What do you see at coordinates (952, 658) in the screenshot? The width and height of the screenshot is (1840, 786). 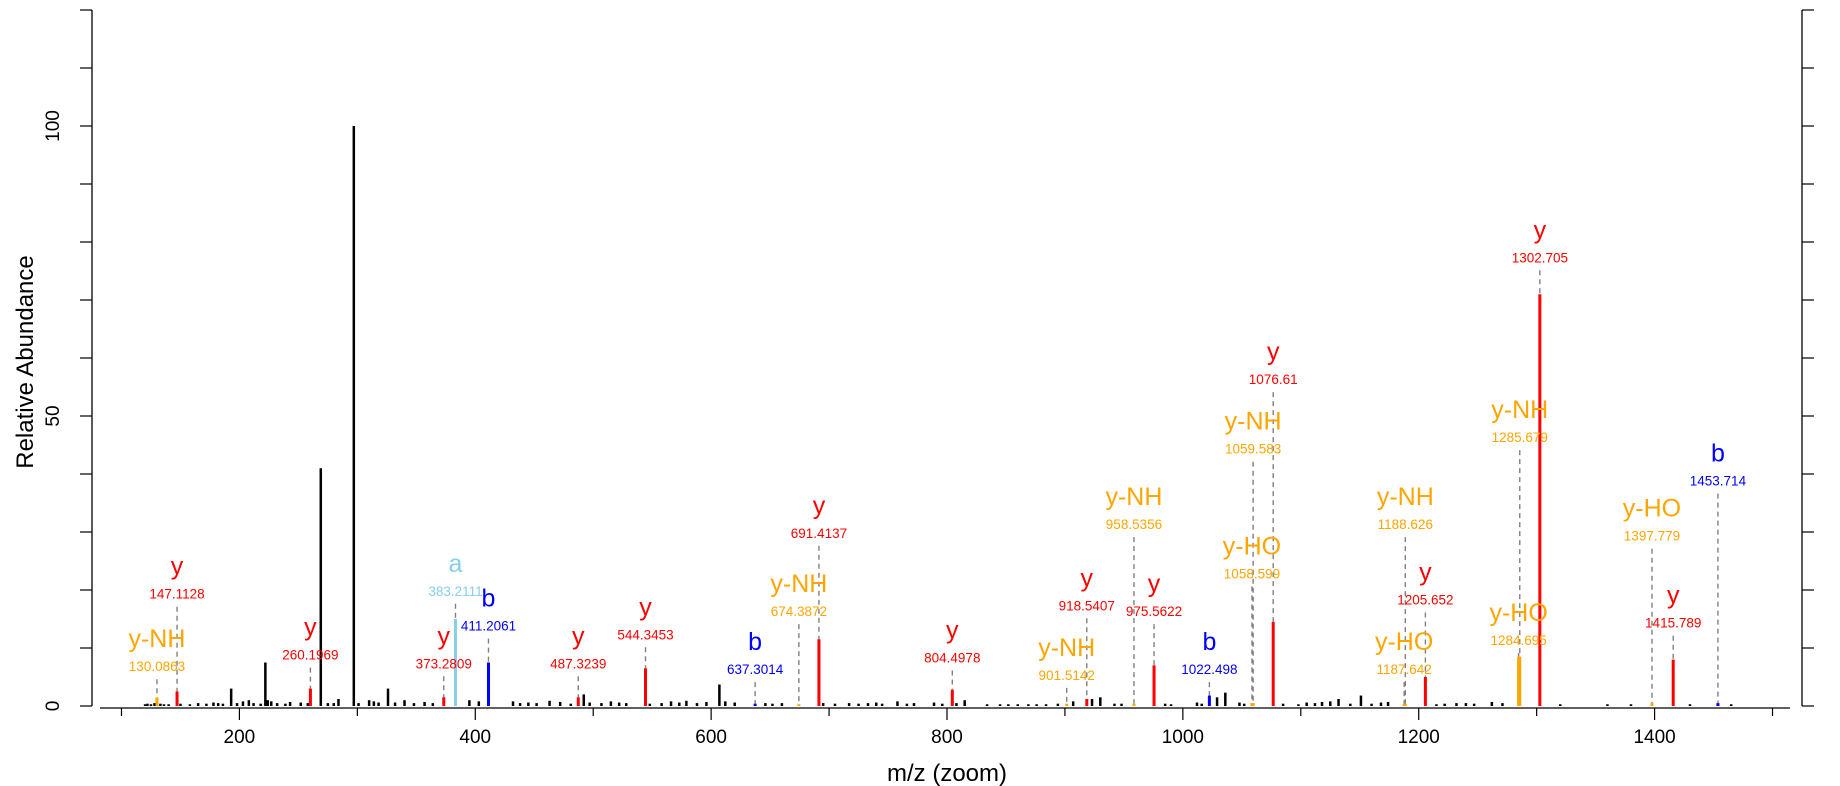 I see `mz-label: 804.4978` at bounding box center [952, 658].